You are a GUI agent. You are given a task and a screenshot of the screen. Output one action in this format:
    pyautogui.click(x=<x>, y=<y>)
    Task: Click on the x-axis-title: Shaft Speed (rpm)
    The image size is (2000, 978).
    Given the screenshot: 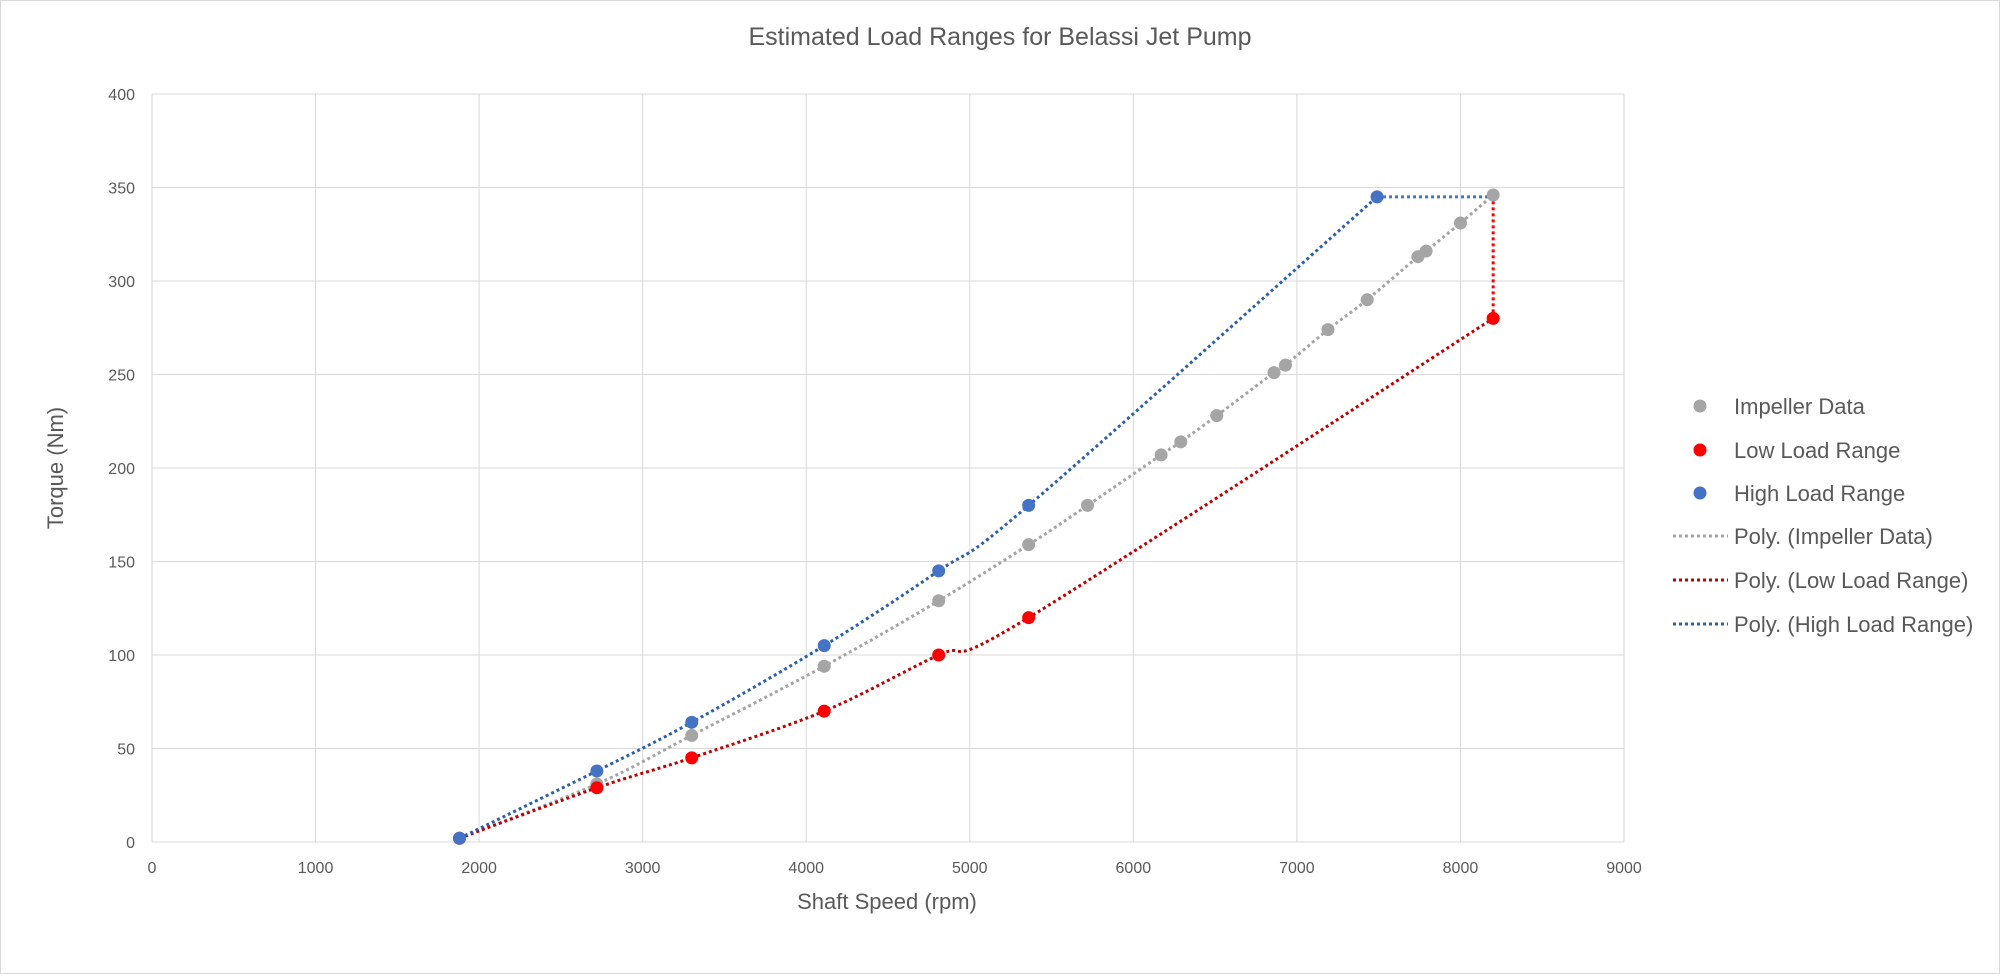 What is the action you would take?
    pyautogui.click(x=887, y=901)
    